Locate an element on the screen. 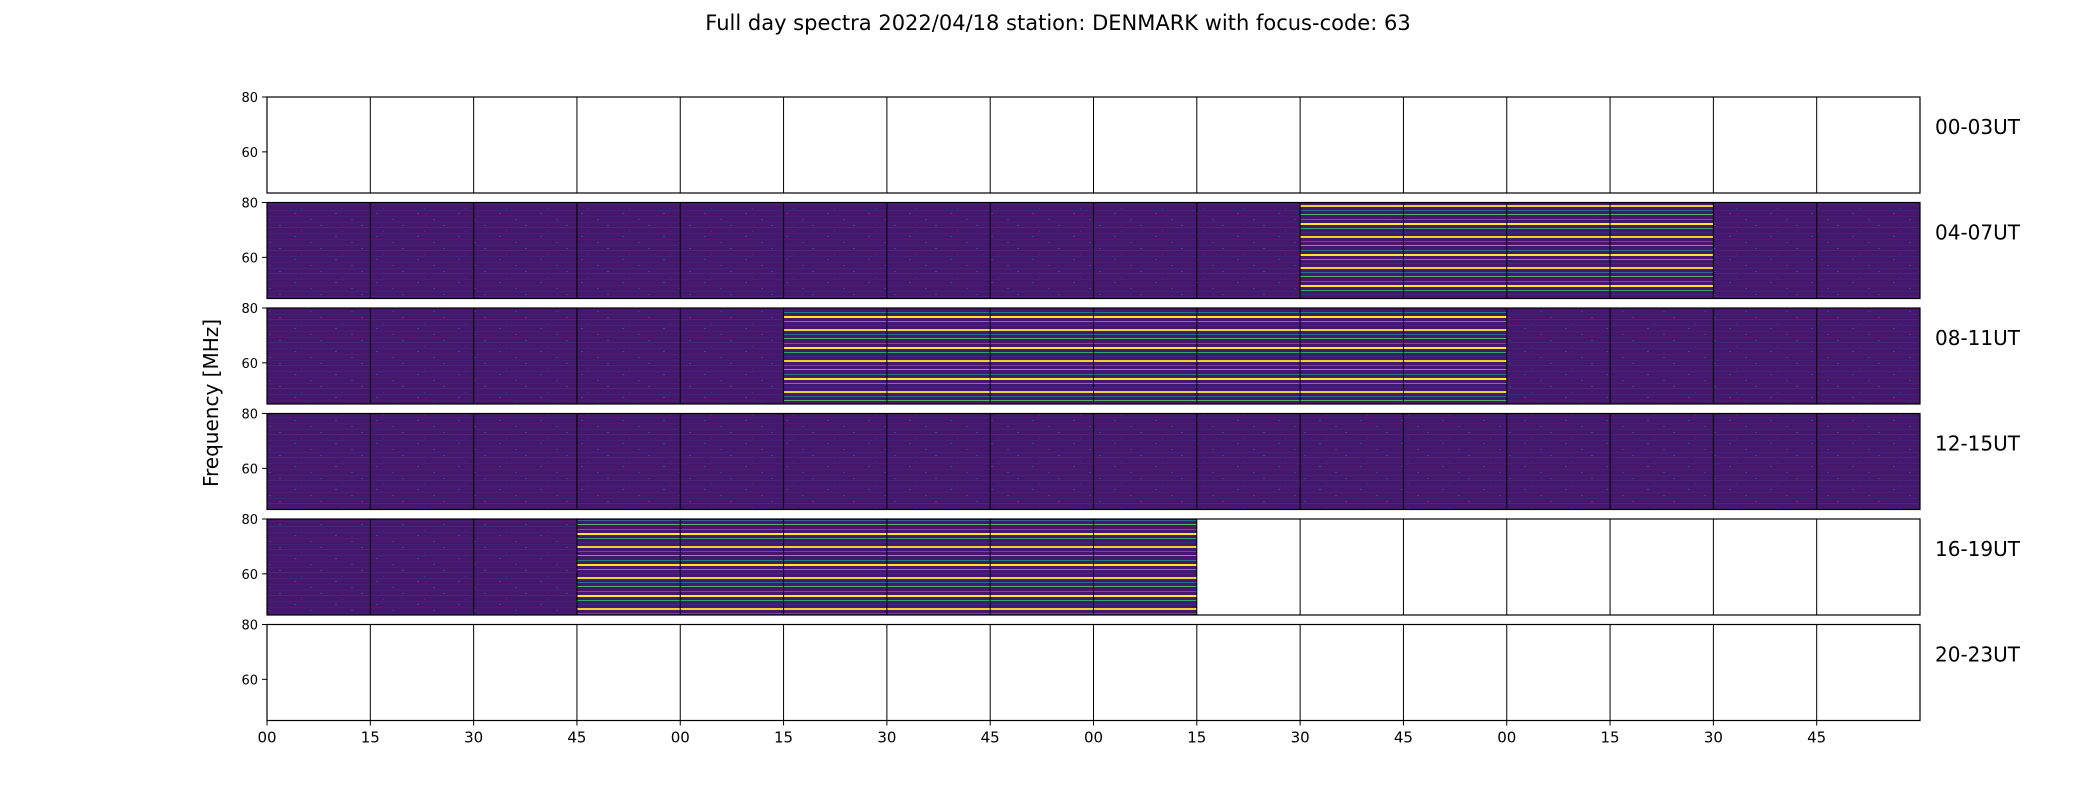 This screenshot has width=2100, height=800. row-time-label: 12-15UT is located at coordinates (1978, 444).